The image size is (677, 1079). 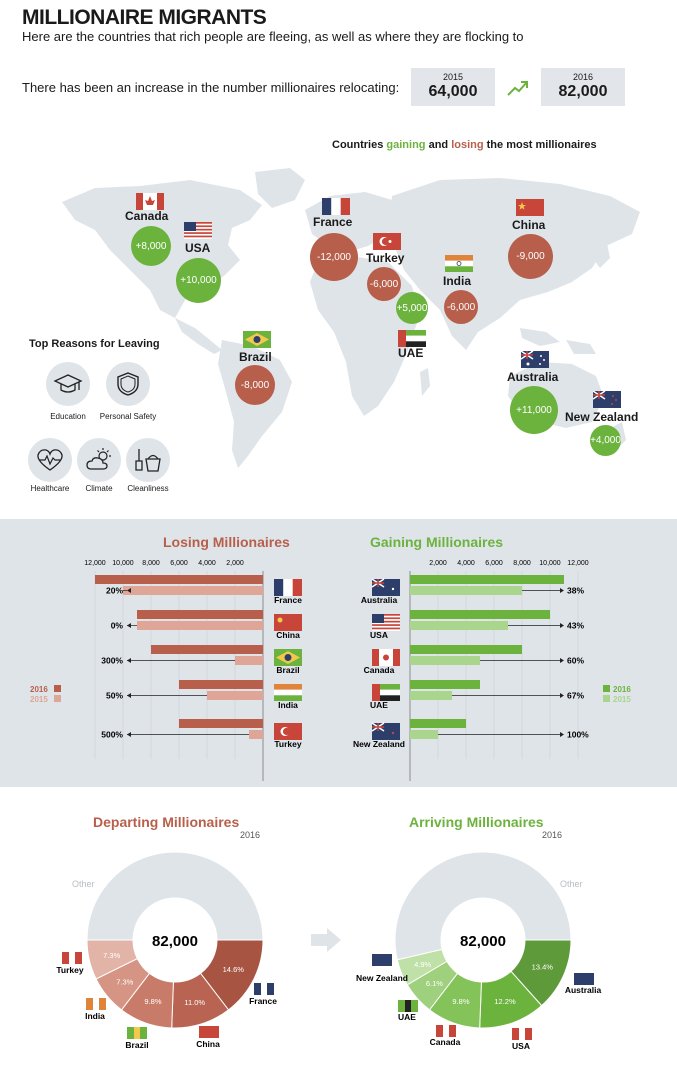 What do you see at coordinates (99, 460) in the screenshot?
I see `cloud-sun-icon` at bounding box center [99, 460].